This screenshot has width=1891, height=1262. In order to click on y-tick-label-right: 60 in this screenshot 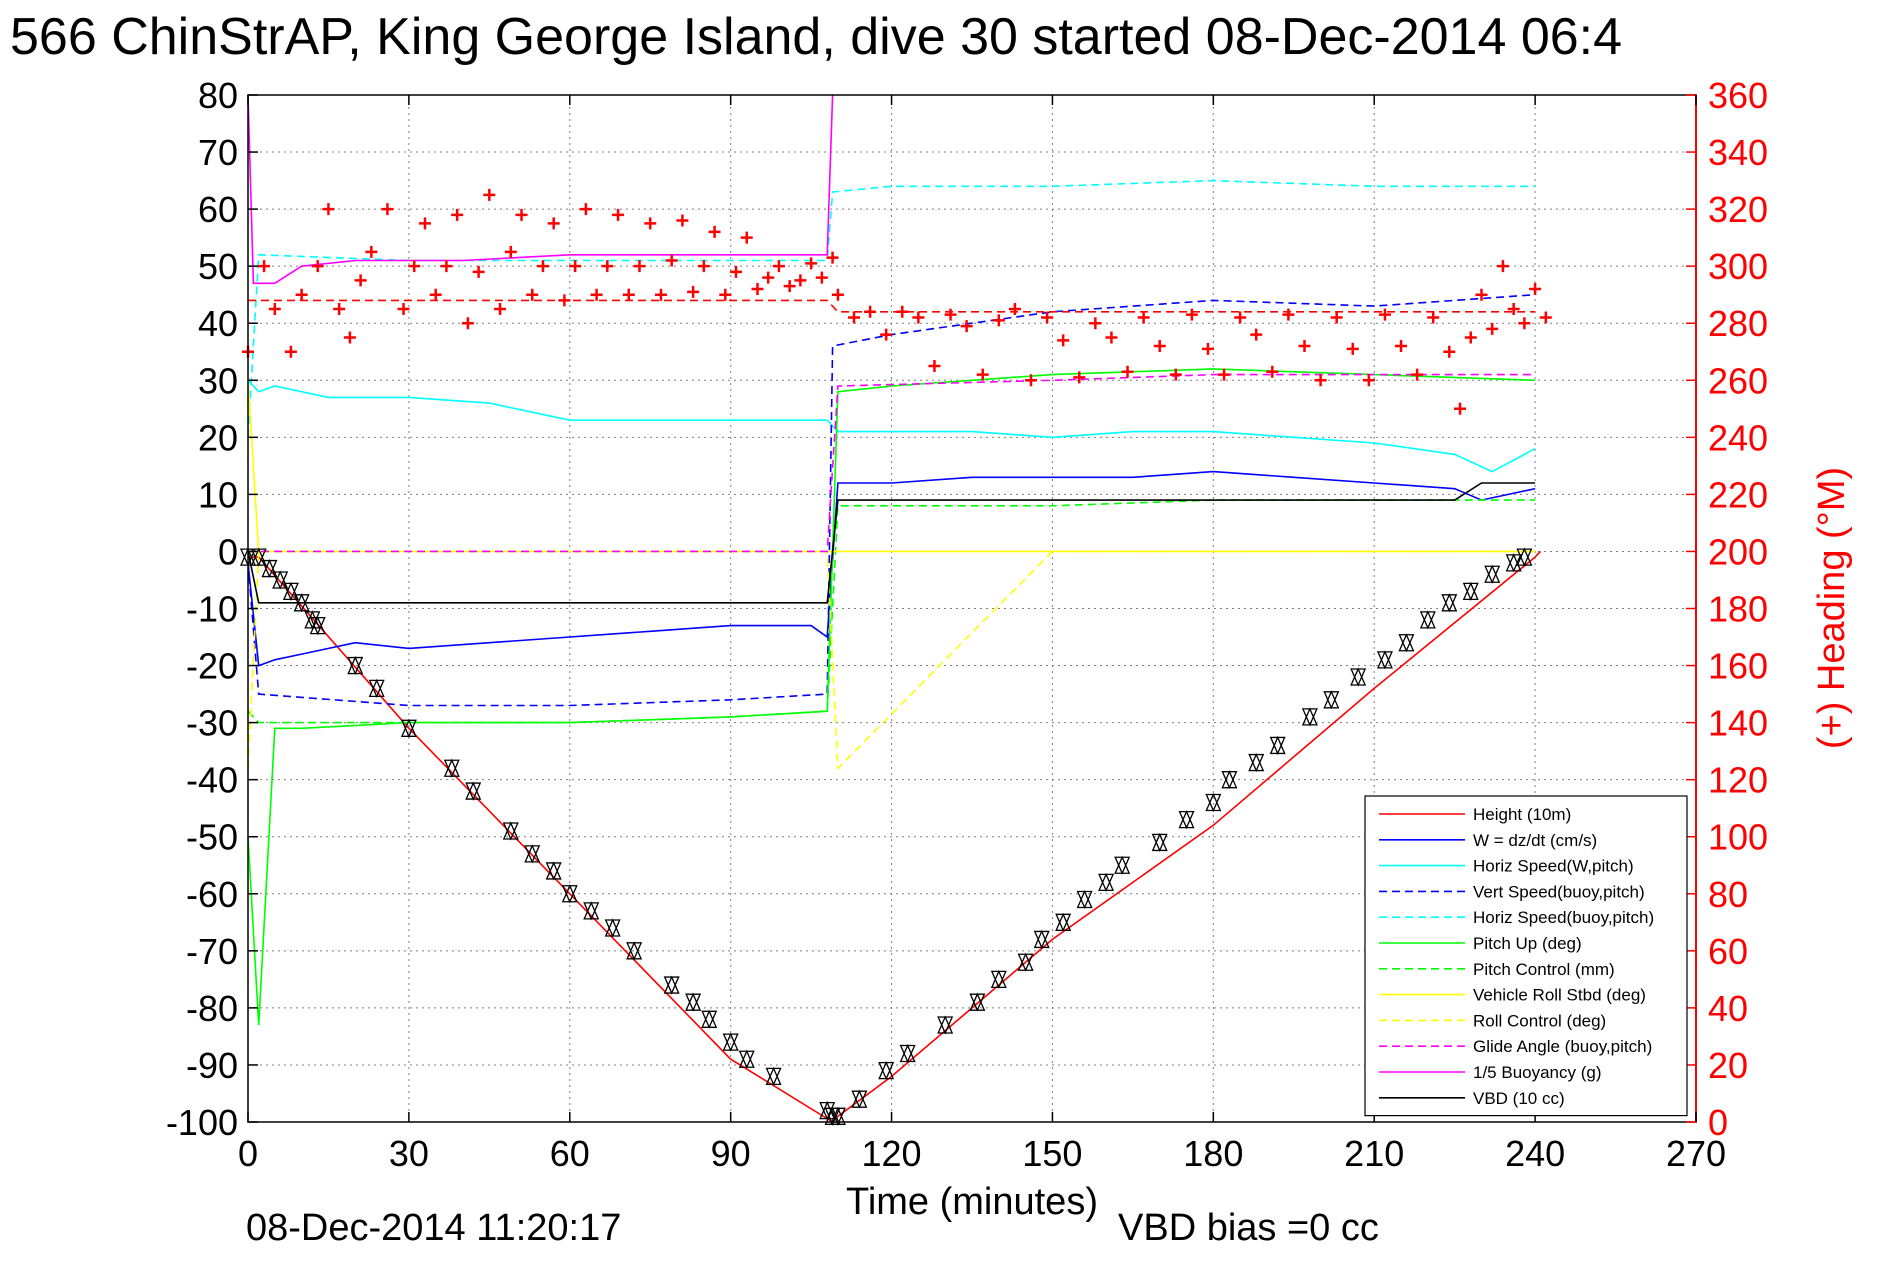, I will do `click(1728, 951)`.